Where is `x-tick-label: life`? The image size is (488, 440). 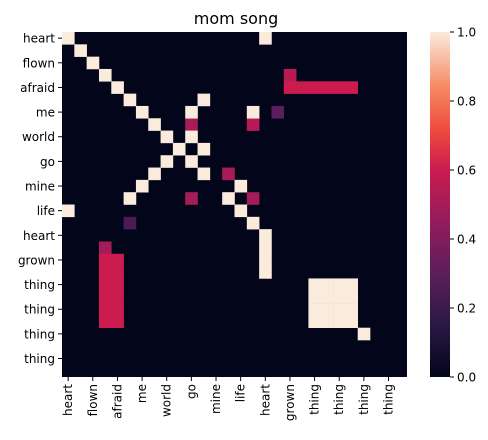
x-tick-label: life is located at coordinates (241, 393).